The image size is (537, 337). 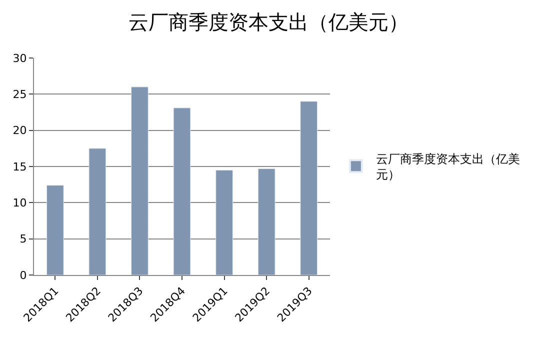 What do you see at coordinates (19, 167) in the screenshot?
I see `y-tick-label: 15` at bounding box center [19, 167].